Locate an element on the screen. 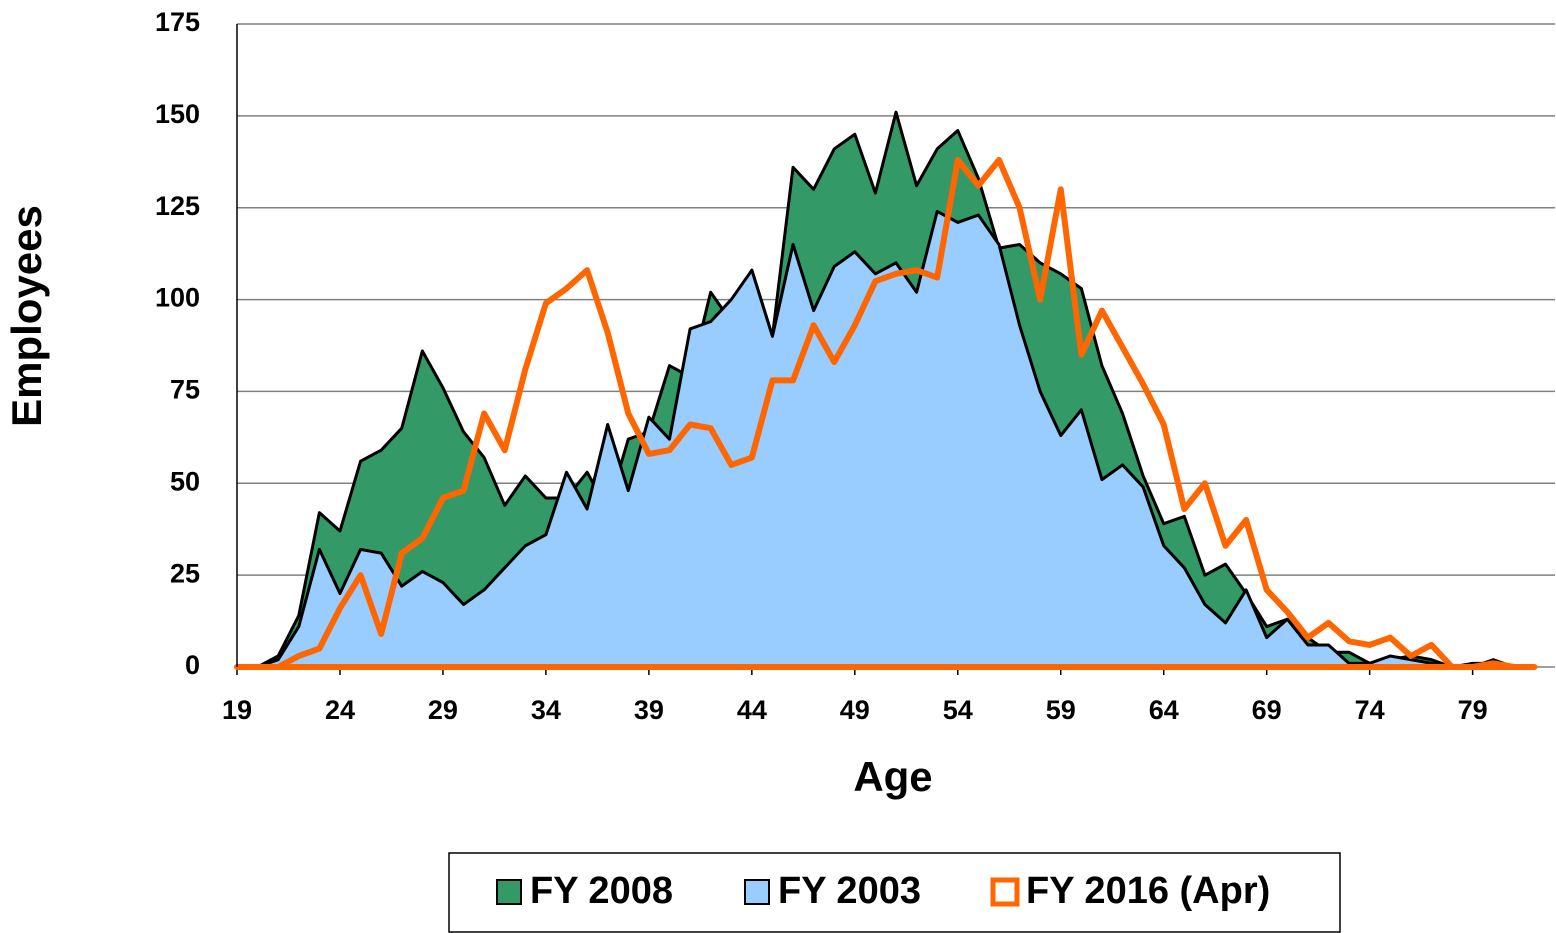 This screenshot has width=1556, height=933. x-tick-label: 34 is located at coordinates (546, 710).